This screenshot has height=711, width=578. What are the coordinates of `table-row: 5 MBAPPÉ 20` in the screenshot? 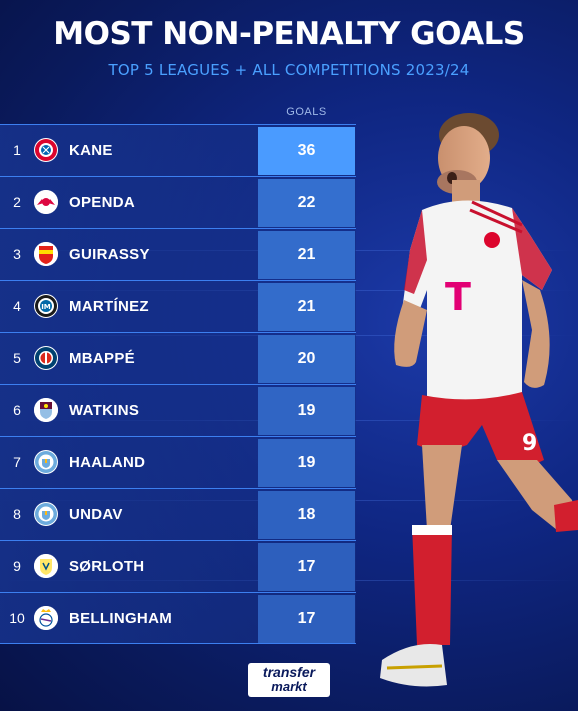 It's located at (178, 358).